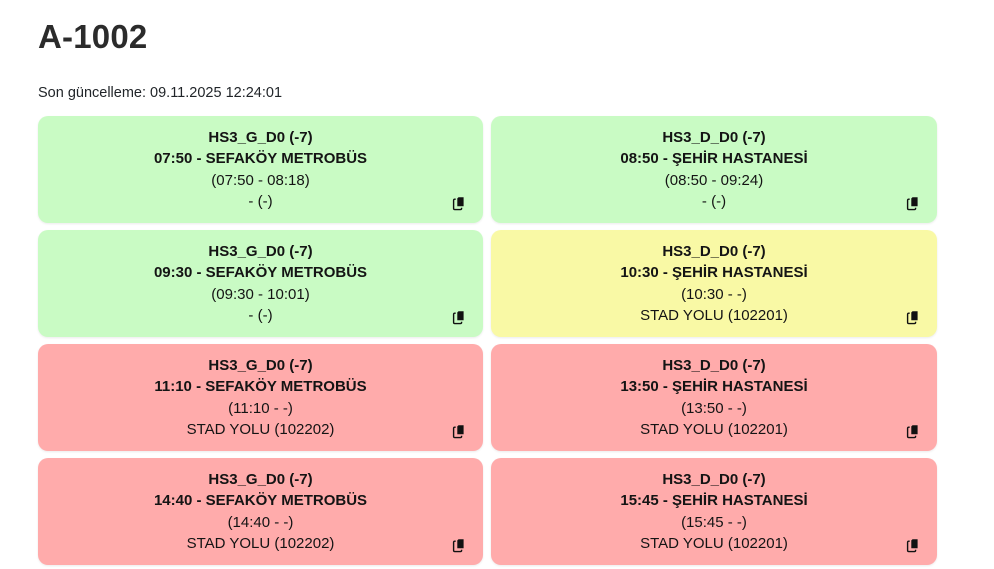 The width and height of the screenshot is (994, 569). Describe the element at coordinates (260, 158) in the screenshot. I see `trip-title: 07:50 - SEFAKÖY METROBÜS` at that location.